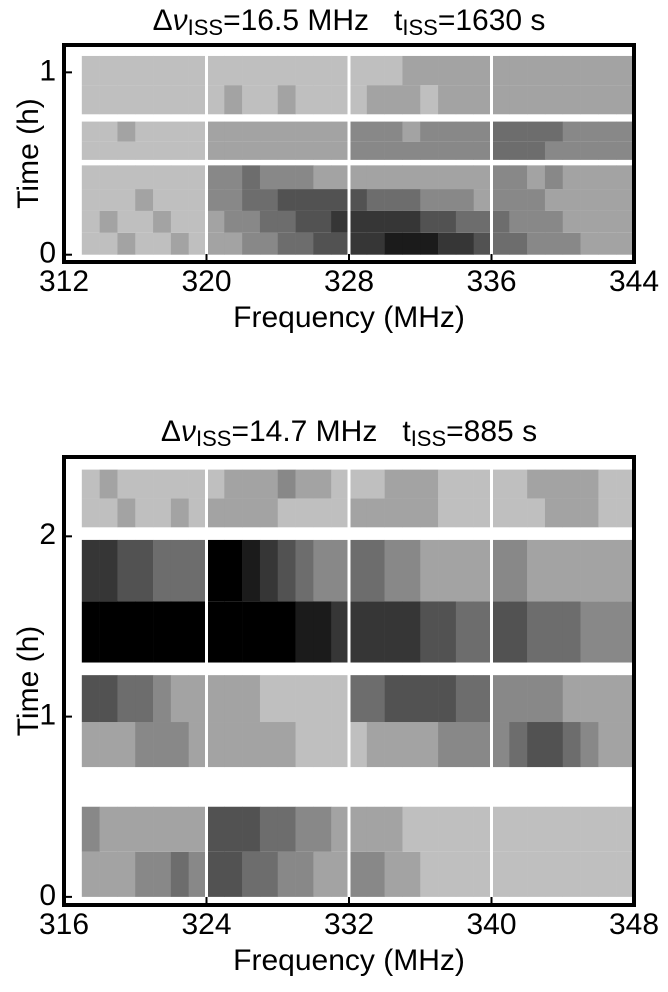  What do you see at coordinates (206, 924) in the screenshot?
I see `x-tick-label: 324` at bounding box center [206, 924].